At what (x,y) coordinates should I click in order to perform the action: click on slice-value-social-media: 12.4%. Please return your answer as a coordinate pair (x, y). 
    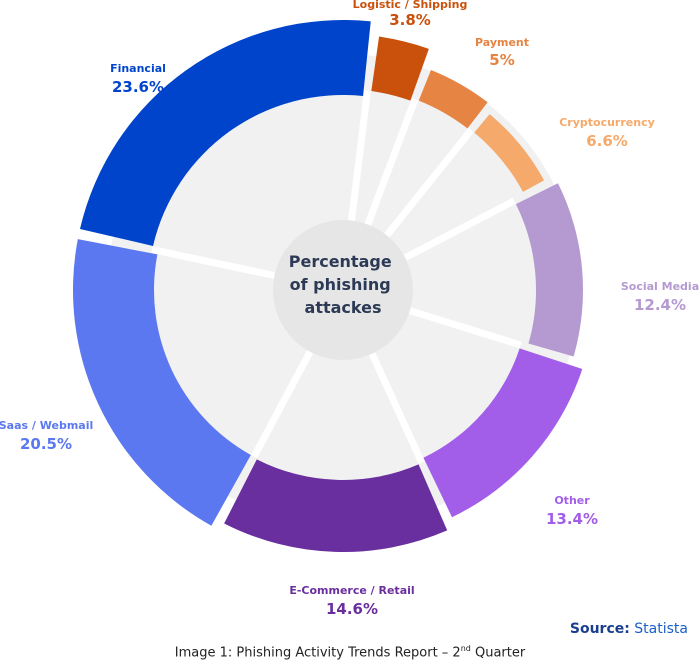
    Looking at the image, I should click on (660, 305).